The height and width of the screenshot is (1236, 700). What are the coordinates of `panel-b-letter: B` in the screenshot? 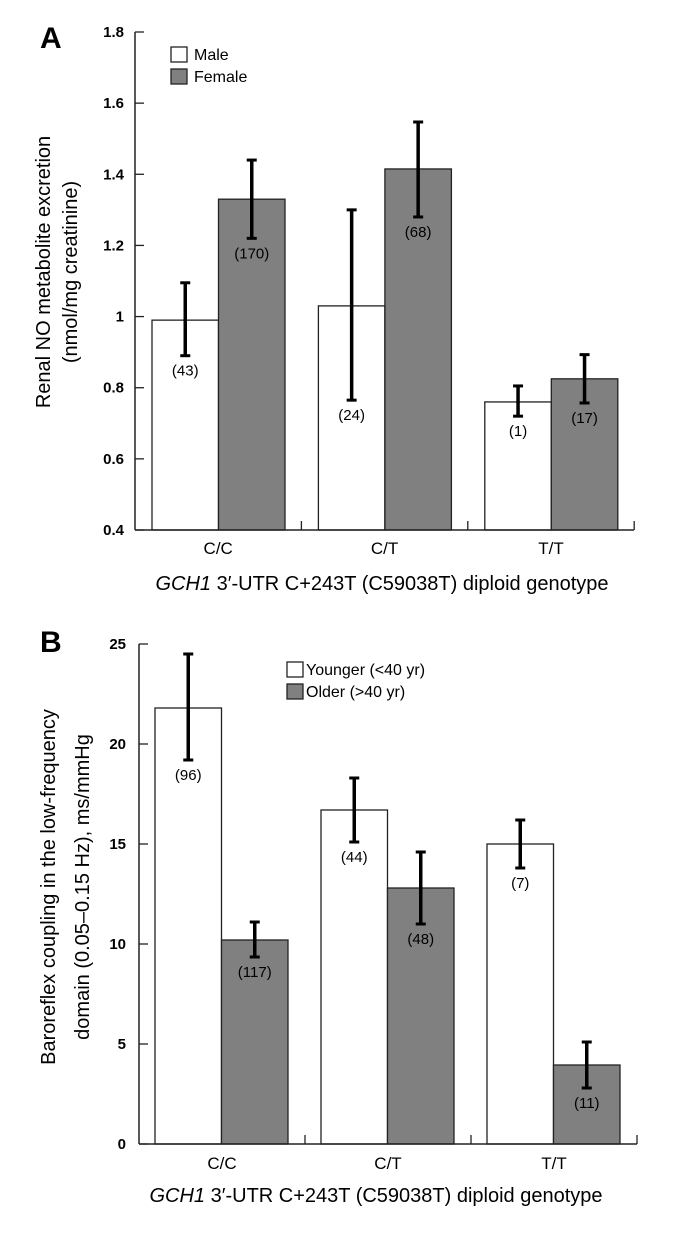 It's located at (51, 642).